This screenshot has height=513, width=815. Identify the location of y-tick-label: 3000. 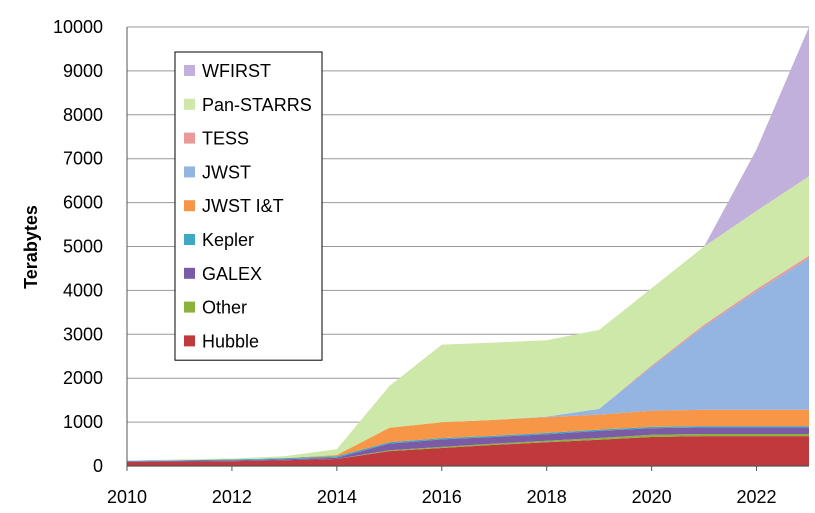
(83, 334).